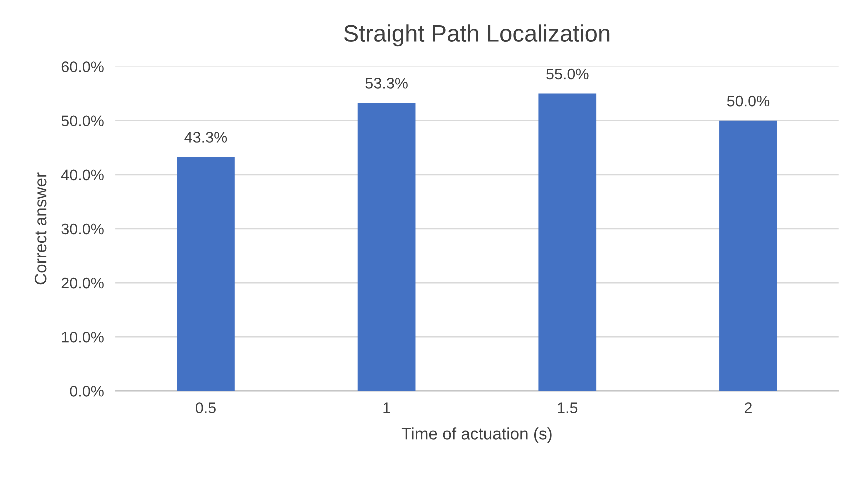 This screenshot has height=477, width=856. I want to click on x-axis-title: Time of actuation (s), so click(477, 436).